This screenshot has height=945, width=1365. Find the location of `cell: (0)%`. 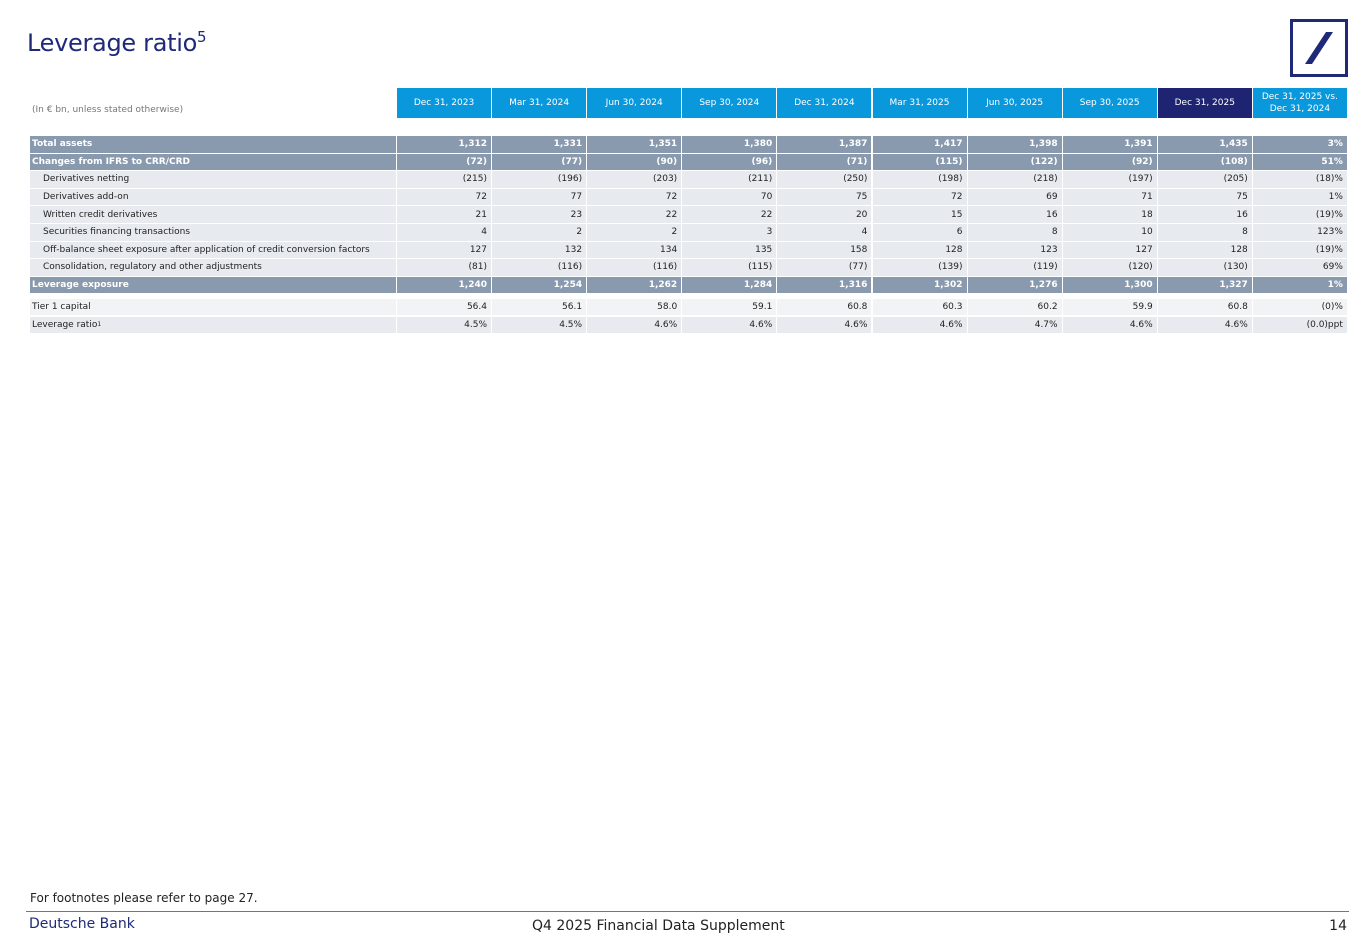

cell: (0)% is located at coordinates (1299, 307).